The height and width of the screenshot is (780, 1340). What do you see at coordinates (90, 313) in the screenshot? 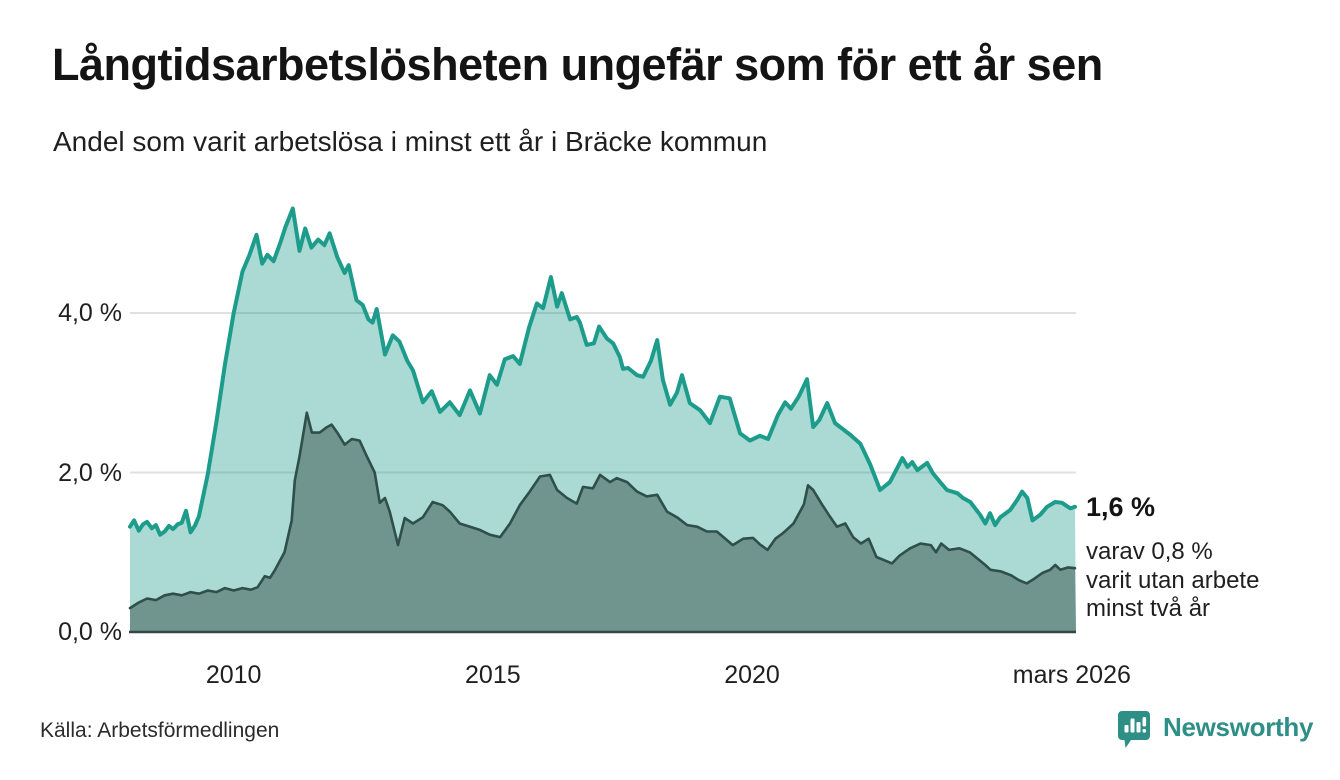
I see `y-axis-tick-4: 4,0 %` at bounding box center [90, 313].